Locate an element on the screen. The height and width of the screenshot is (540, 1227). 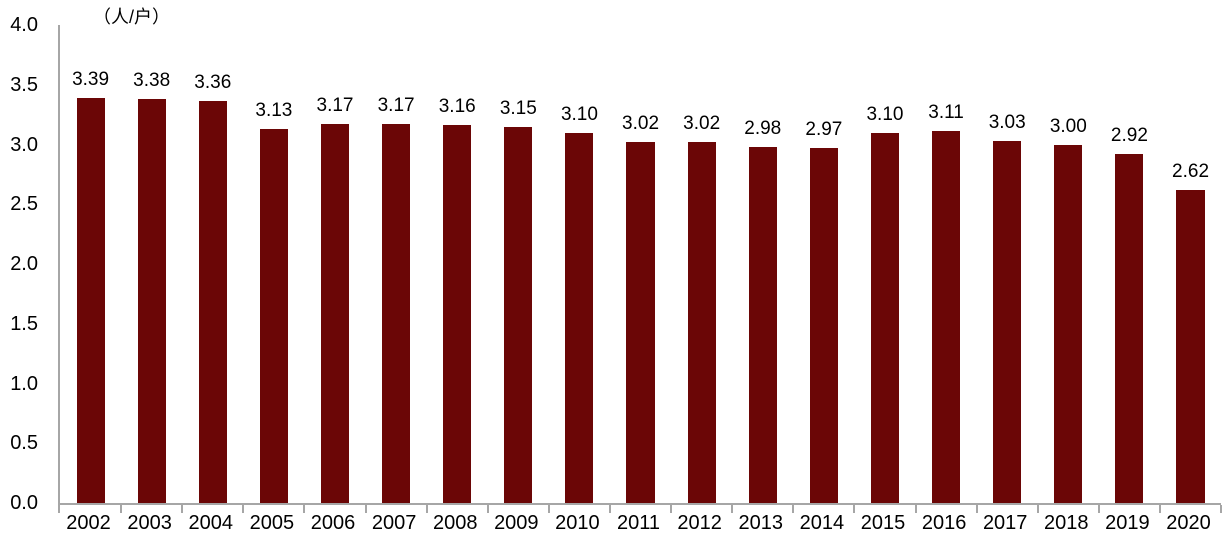
x-axis-tick-label: 2005 is located at coordinates (272, 523).